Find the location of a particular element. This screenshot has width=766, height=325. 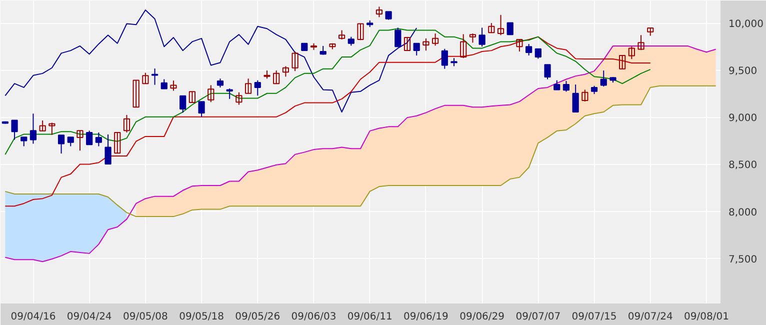

x-tick-label: 09/07/07 is located at coordinates (538, 317).